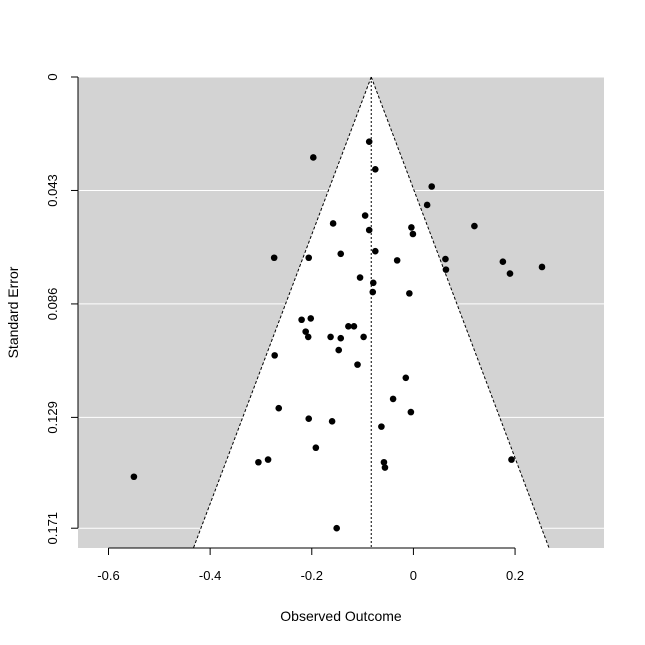 The height and width of the screenshot is (645, 645). I want to click on y-axis-title: Standard Error, so click(13, 312).